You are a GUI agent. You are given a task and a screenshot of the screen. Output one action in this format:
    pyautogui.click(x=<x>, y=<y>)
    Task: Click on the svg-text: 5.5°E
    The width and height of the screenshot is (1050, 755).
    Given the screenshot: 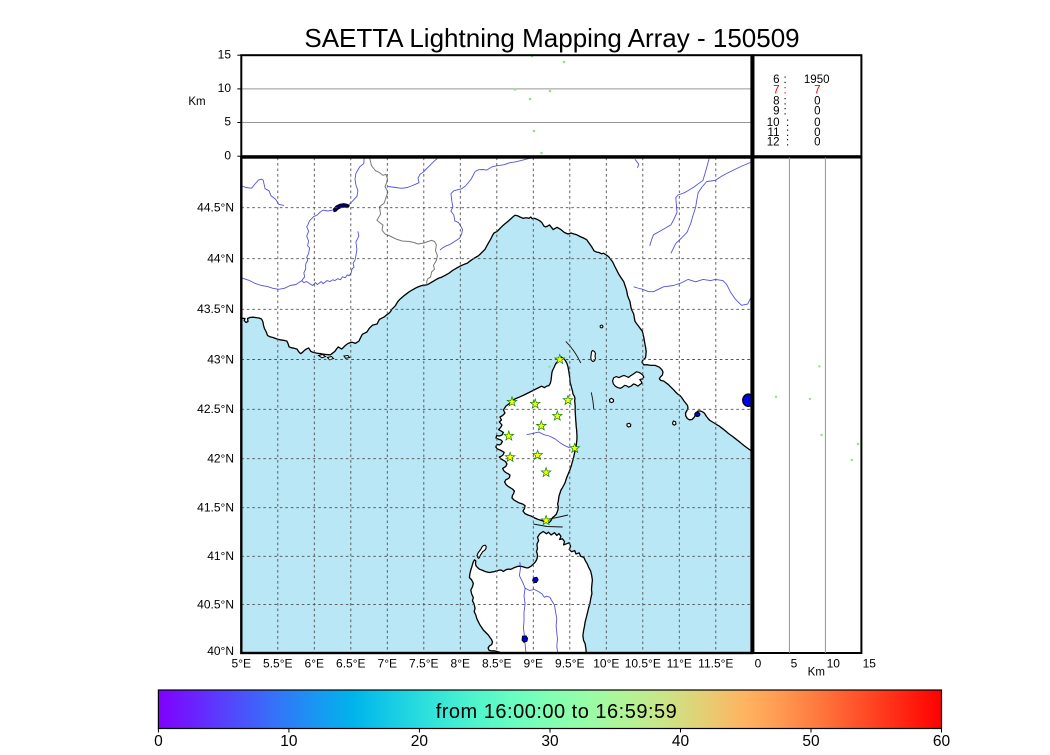 What is the action you would take?
    pyautogui.click(x=277, y=663)
    